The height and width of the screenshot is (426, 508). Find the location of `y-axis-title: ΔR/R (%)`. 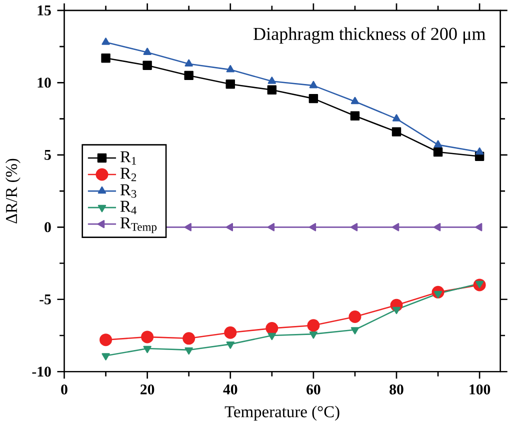

y-axis-title: ΔR/R (%) is located at coordinates (12, 191).